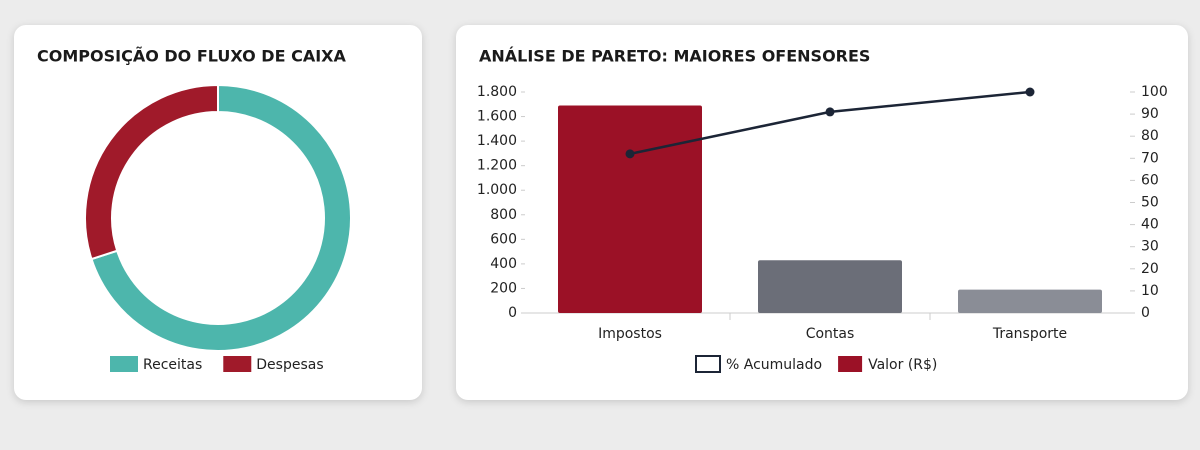 The width and height of the screenshot is (1200, 450). I want to click on y-tick-label: 1.200, so click(497, 166).